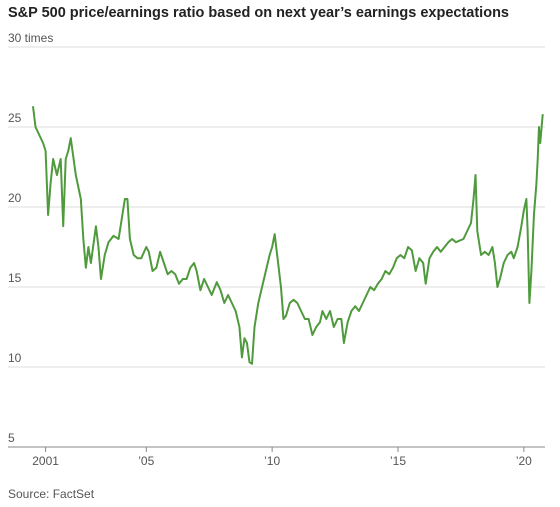  Describe the element at coordinates (398, 461) in the screenshot. I see `x-tick-label: ’15` at that location.